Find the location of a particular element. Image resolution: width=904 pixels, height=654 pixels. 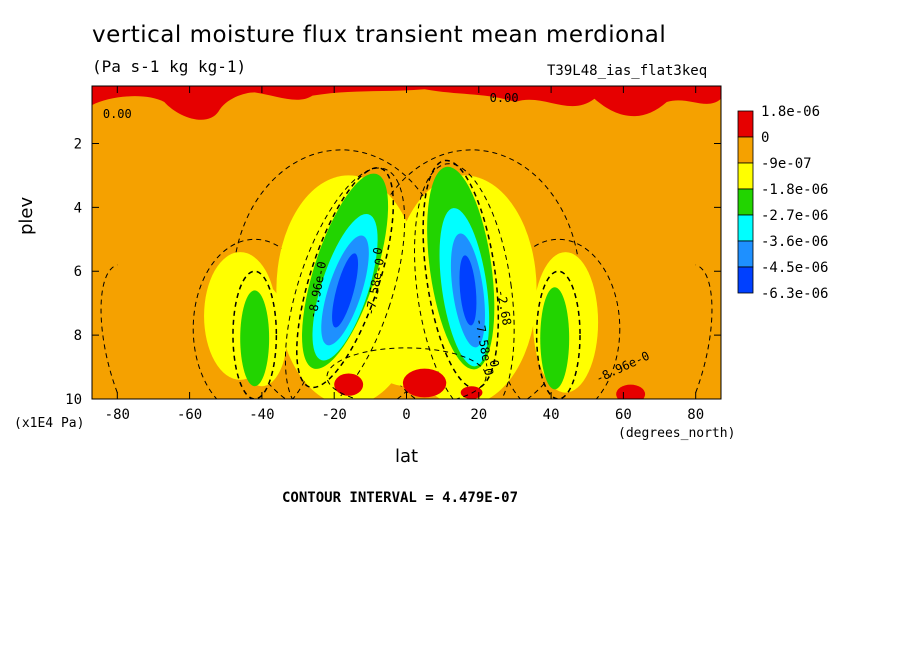

x-axis-units: (degrees_north) is located at coordinates (677, 433).